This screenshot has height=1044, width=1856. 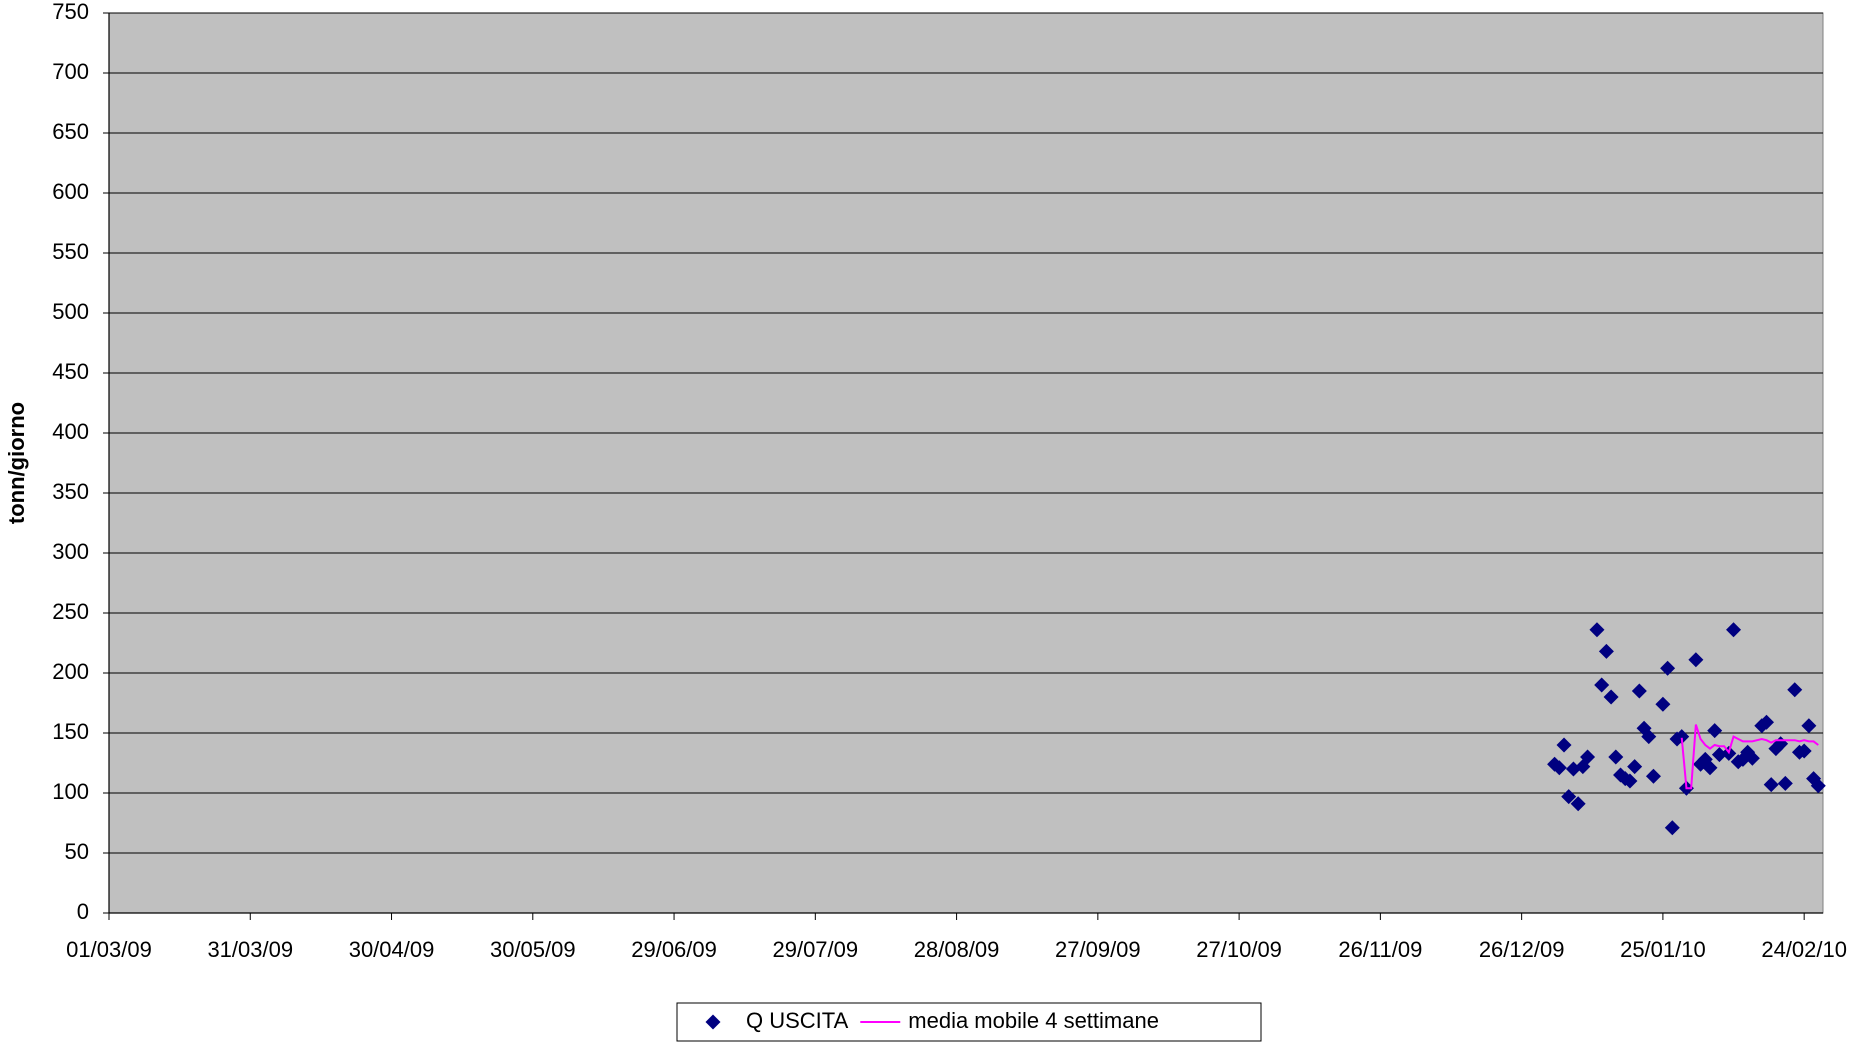 I want to click on y-tick-label: 200, so click(x=70, y=671).